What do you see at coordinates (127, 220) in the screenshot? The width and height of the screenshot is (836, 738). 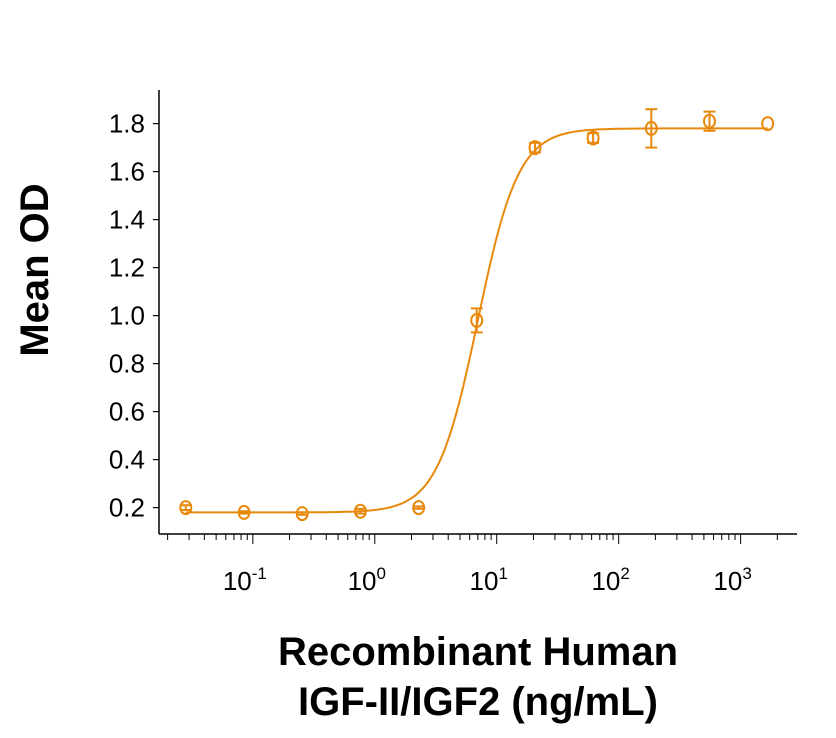 I see `y-tick-label: 1.4` at bounding box center [127, 220].